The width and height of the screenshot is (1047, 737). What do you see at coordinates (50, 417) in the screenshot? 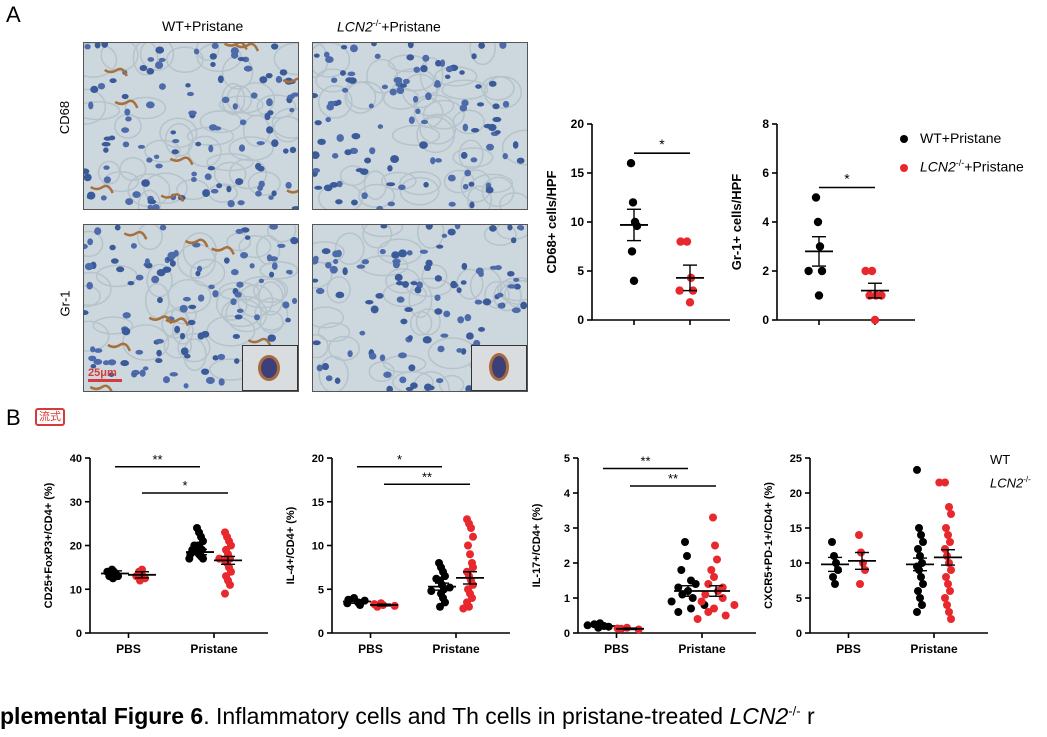
I see `flow-badge: 流式` at bounding box center [50, 417].